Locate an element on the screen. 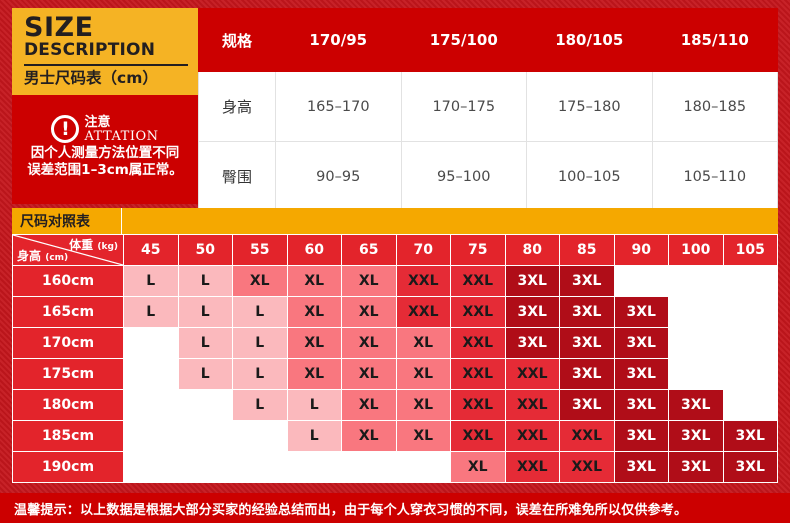 This screenshot has width=790, height=523. table-row: 185cm L XL XL XXL XXL XXL 3XL 3XL 3XL is located at coordinates (395, 436).